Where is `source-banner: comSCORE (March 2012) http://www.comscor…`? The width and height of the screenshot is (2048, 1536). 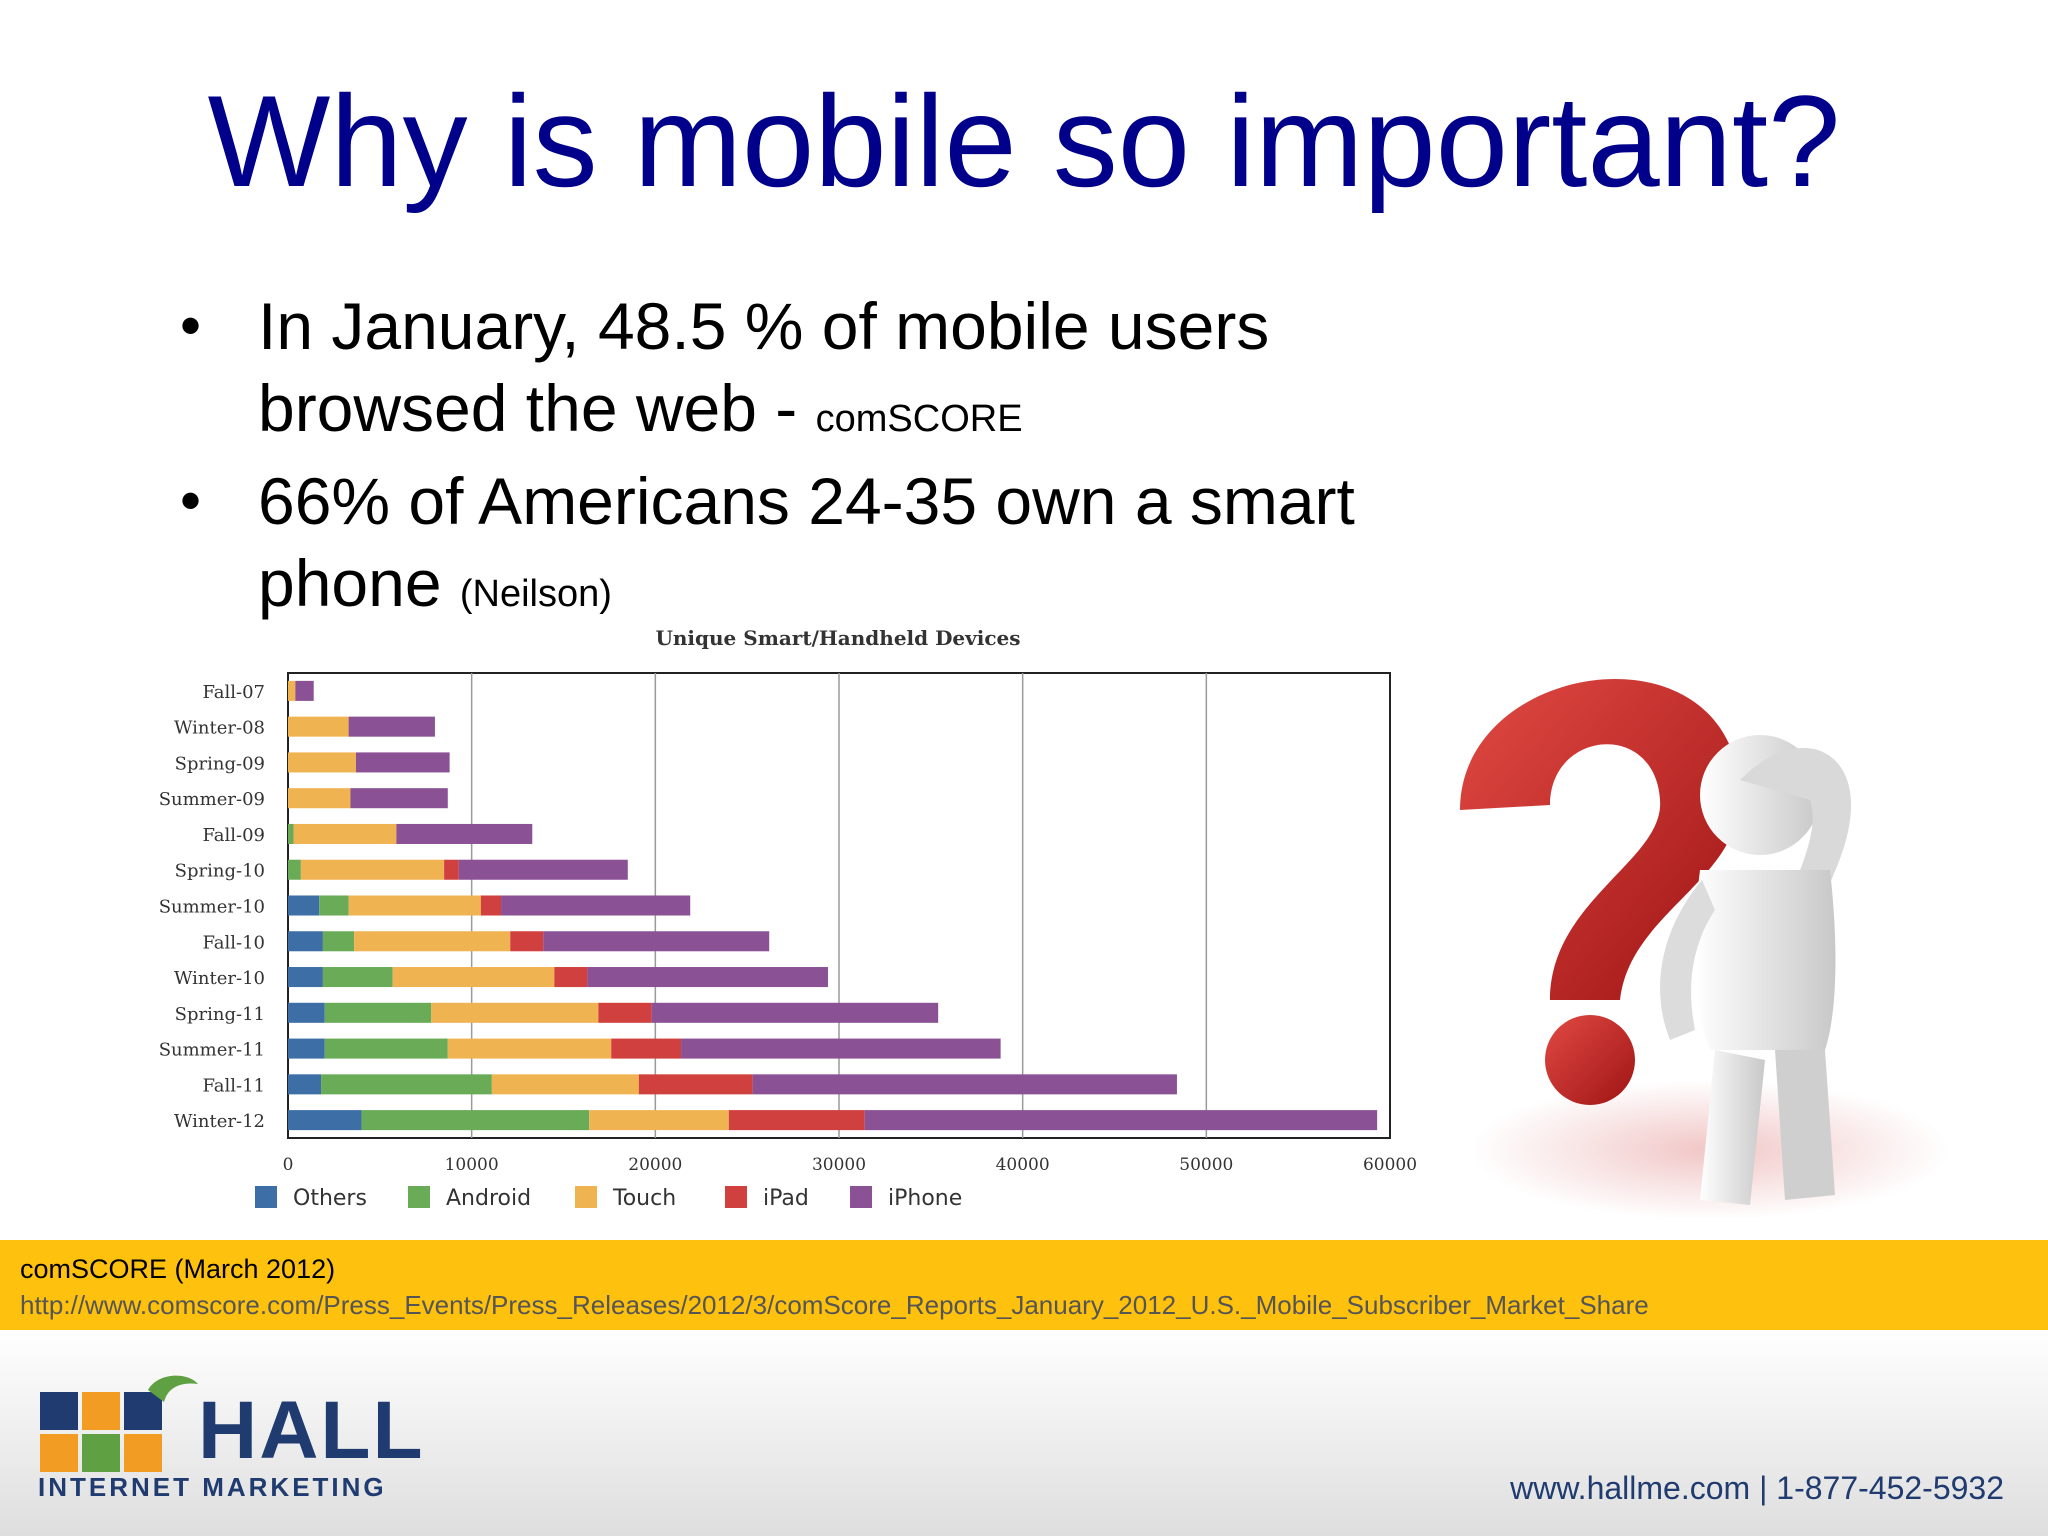 source-banner: comSCORE (March 2012) http://www.comscor… is located at coordinates (1024, 1285).